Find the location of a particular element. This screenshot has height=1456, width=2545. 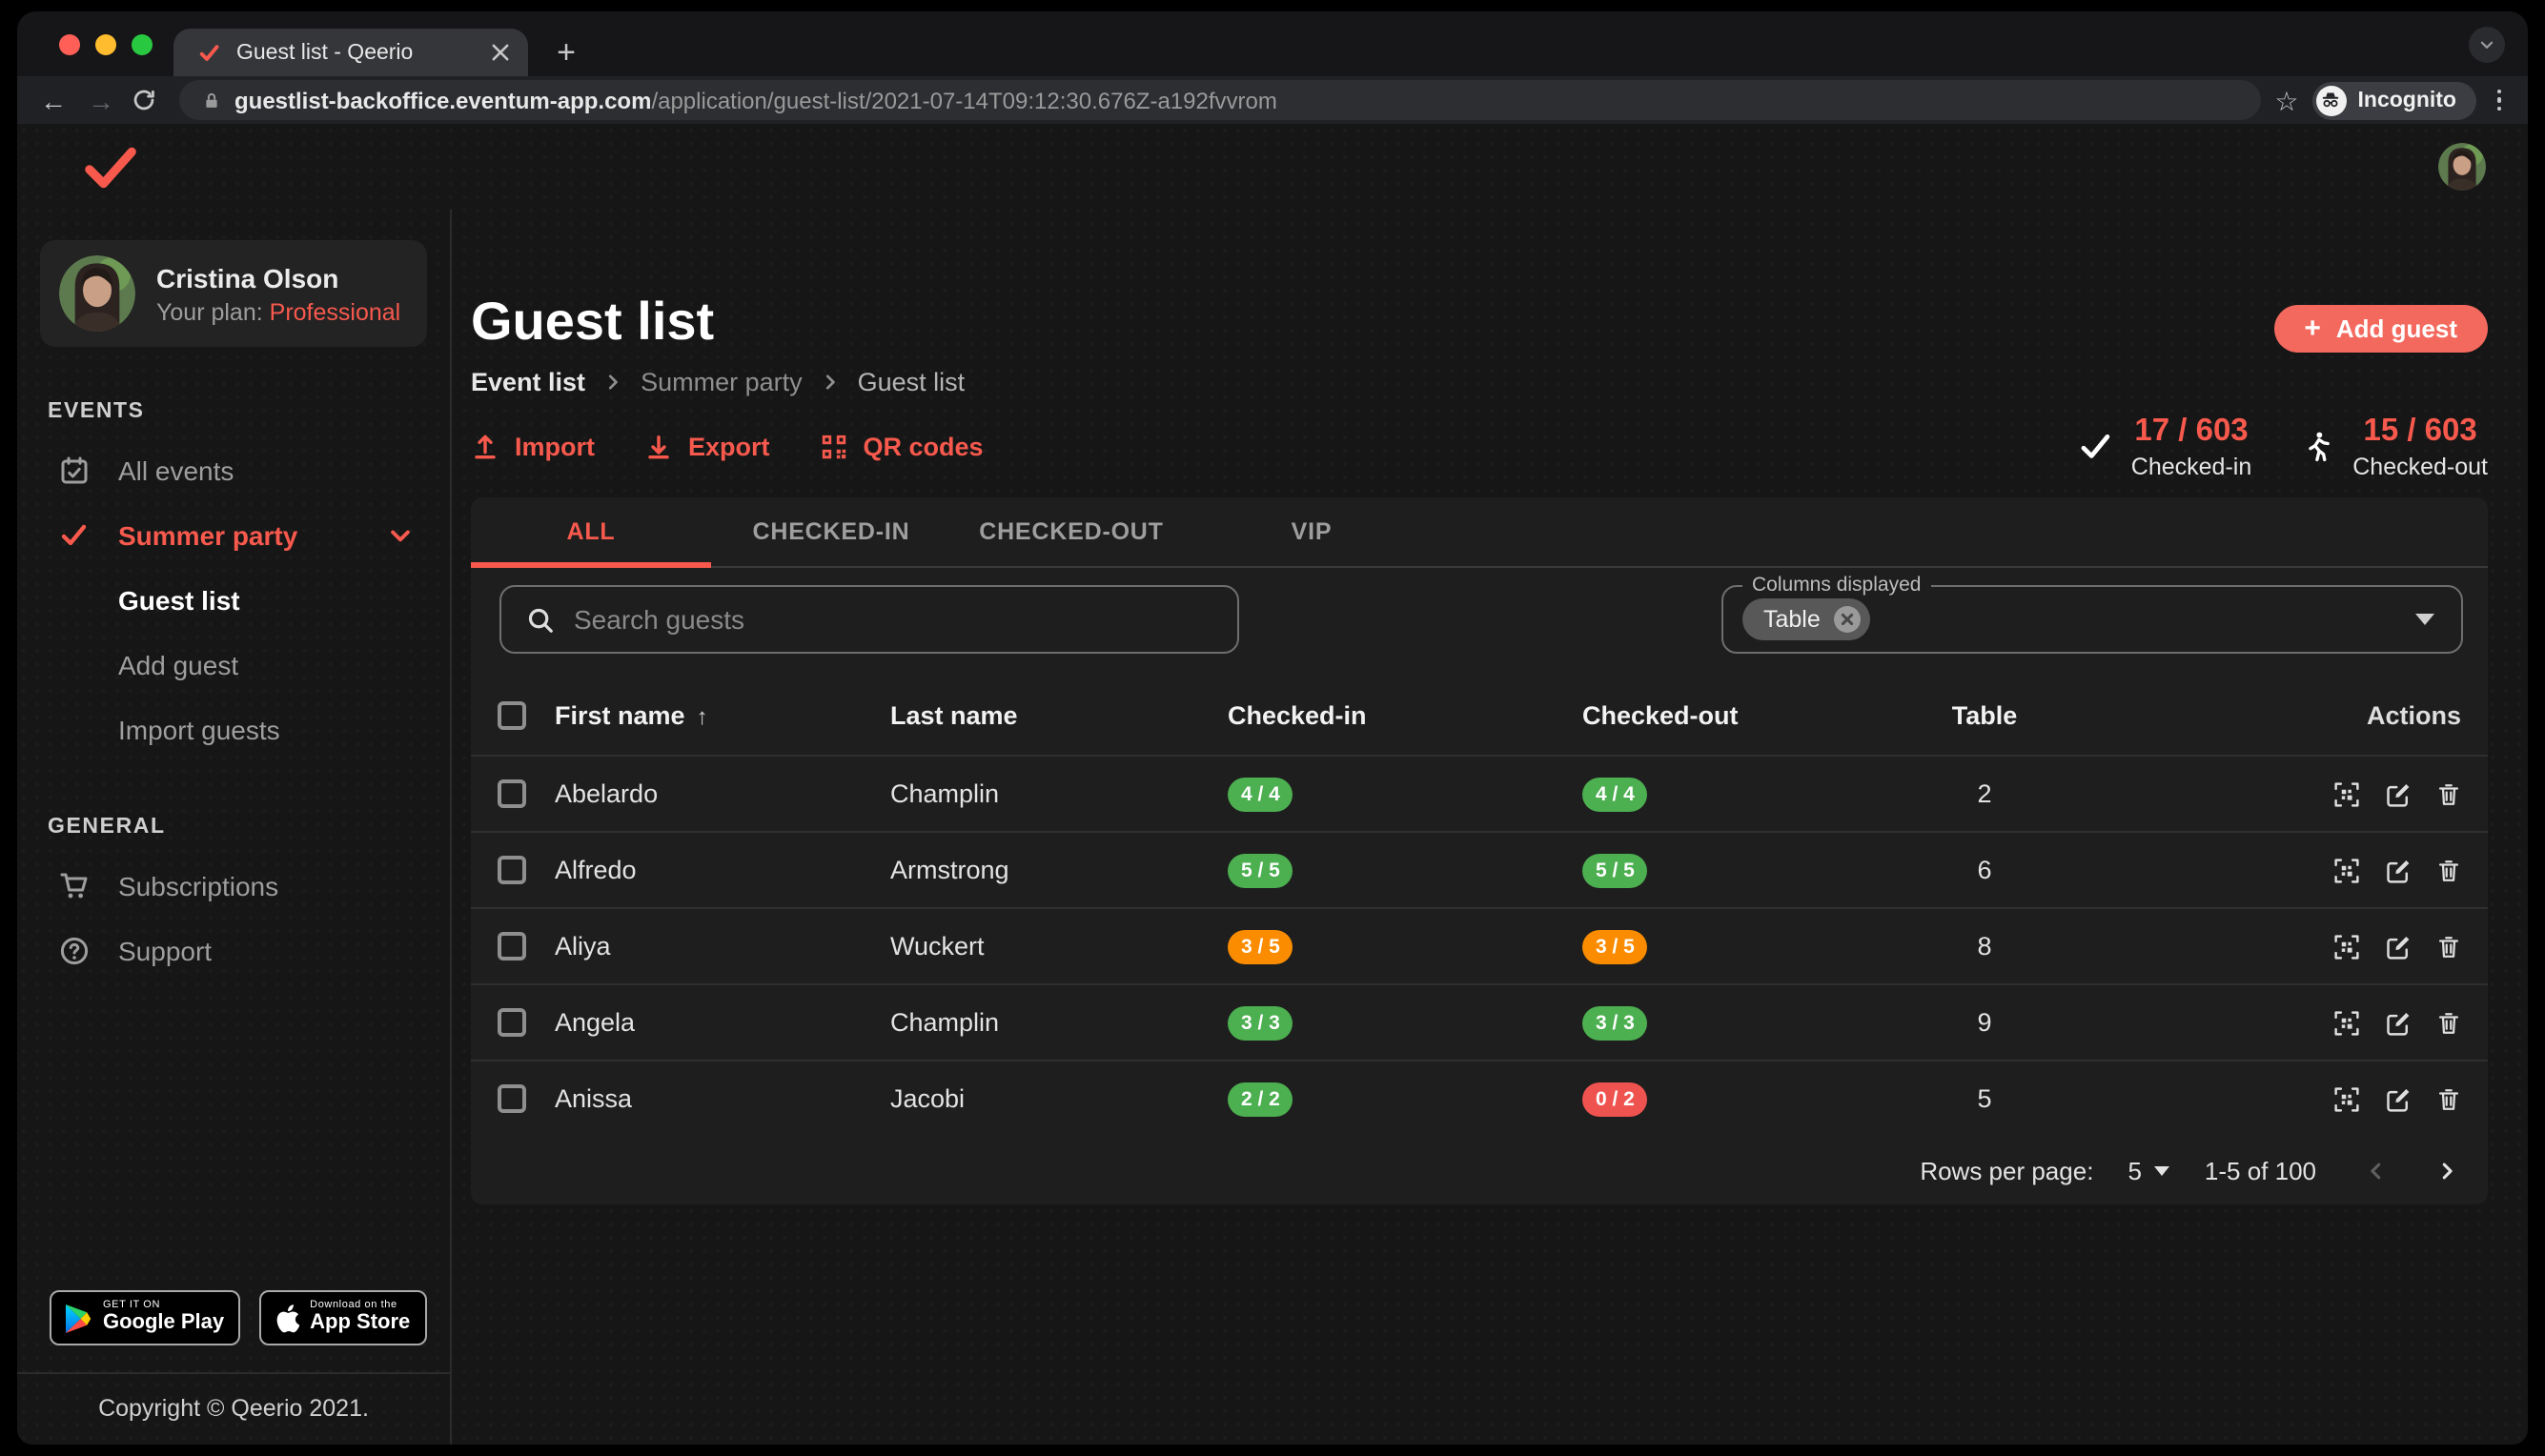

sidebar-item-add-guest: Add guest is located at coordinates (178, 665).